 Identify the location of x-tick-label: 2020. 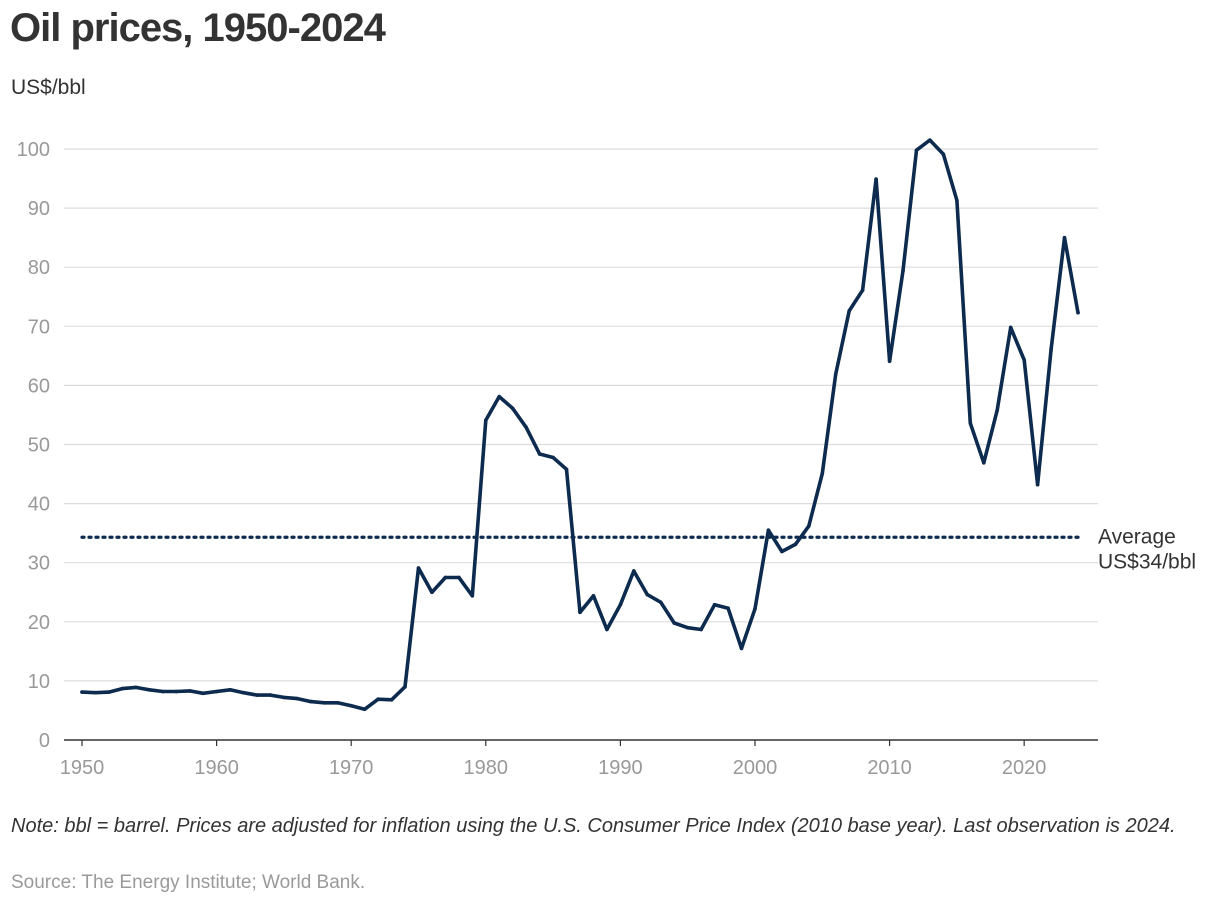
(1024, 768).